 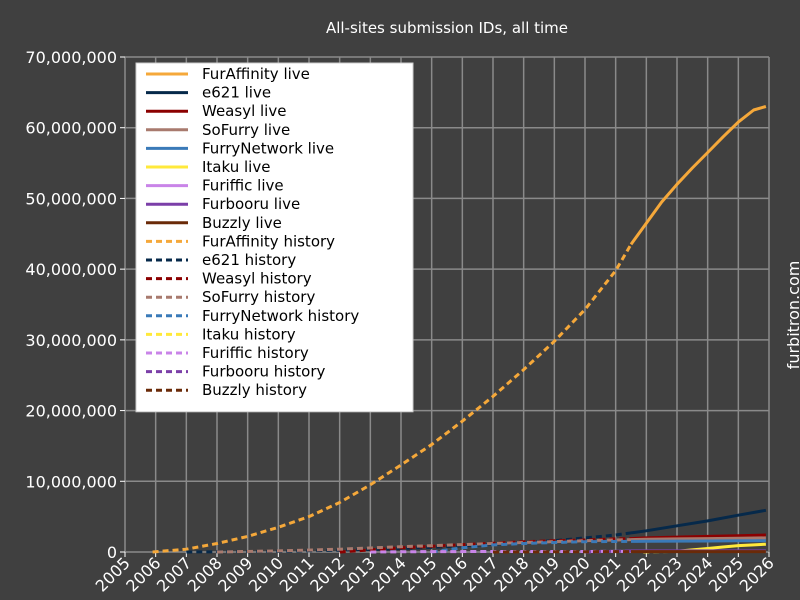 What do you see at coordinates (243, 186) in the screenshot?
I see `legend-entry-label: Furiffic live` at bounding box center [243, 186].